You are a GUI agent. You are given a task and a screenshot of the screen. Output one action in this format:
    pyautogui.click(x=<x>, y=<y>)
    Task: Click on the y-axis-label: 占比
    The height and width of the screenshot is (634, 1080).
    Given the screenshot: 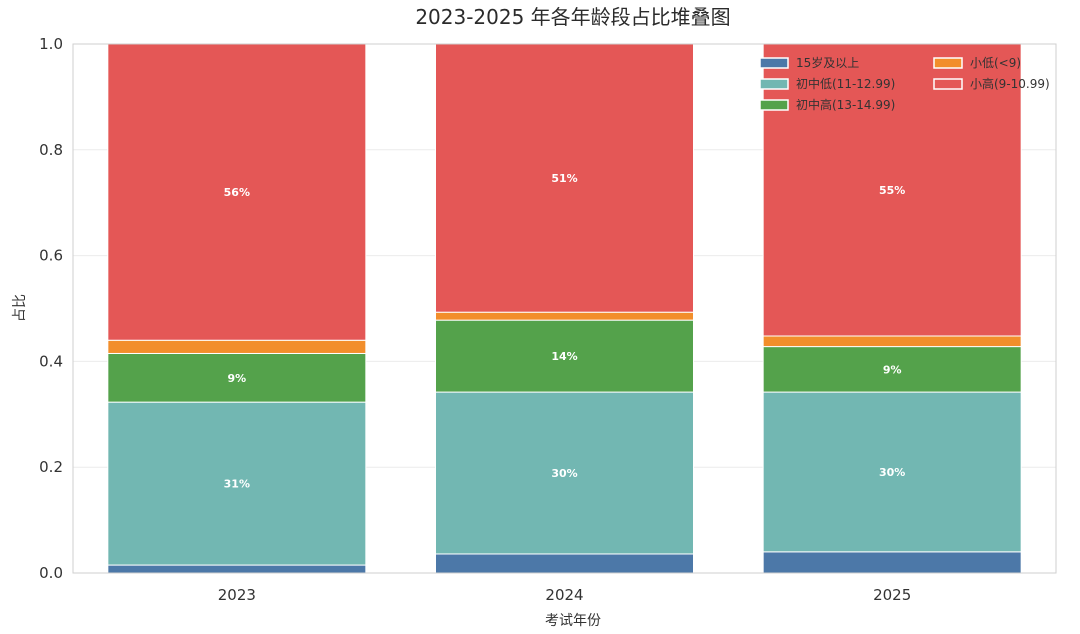 What is the action you would take?
    pyautogui.click(x=20, y=308)
    